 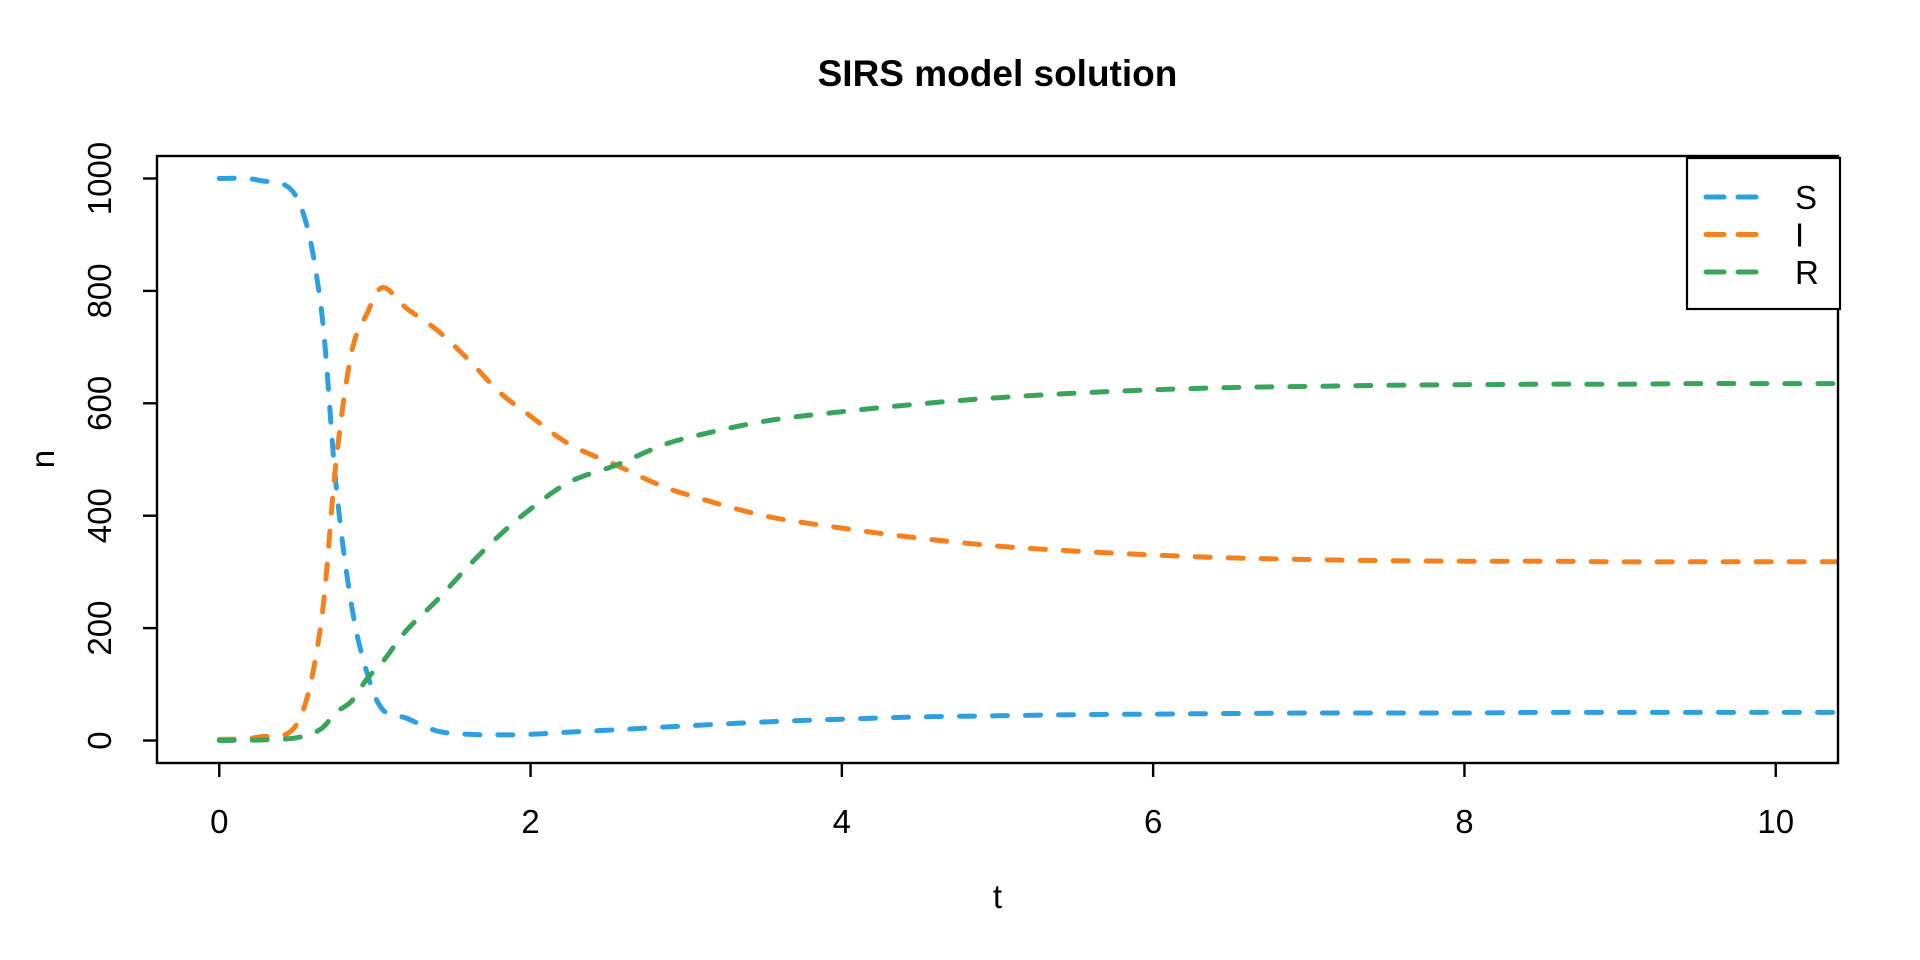 What do you see at coordinates (1775, 821) in the screenshot?
I see `x-tick-label: 10` at bounding box center [1775, 821].